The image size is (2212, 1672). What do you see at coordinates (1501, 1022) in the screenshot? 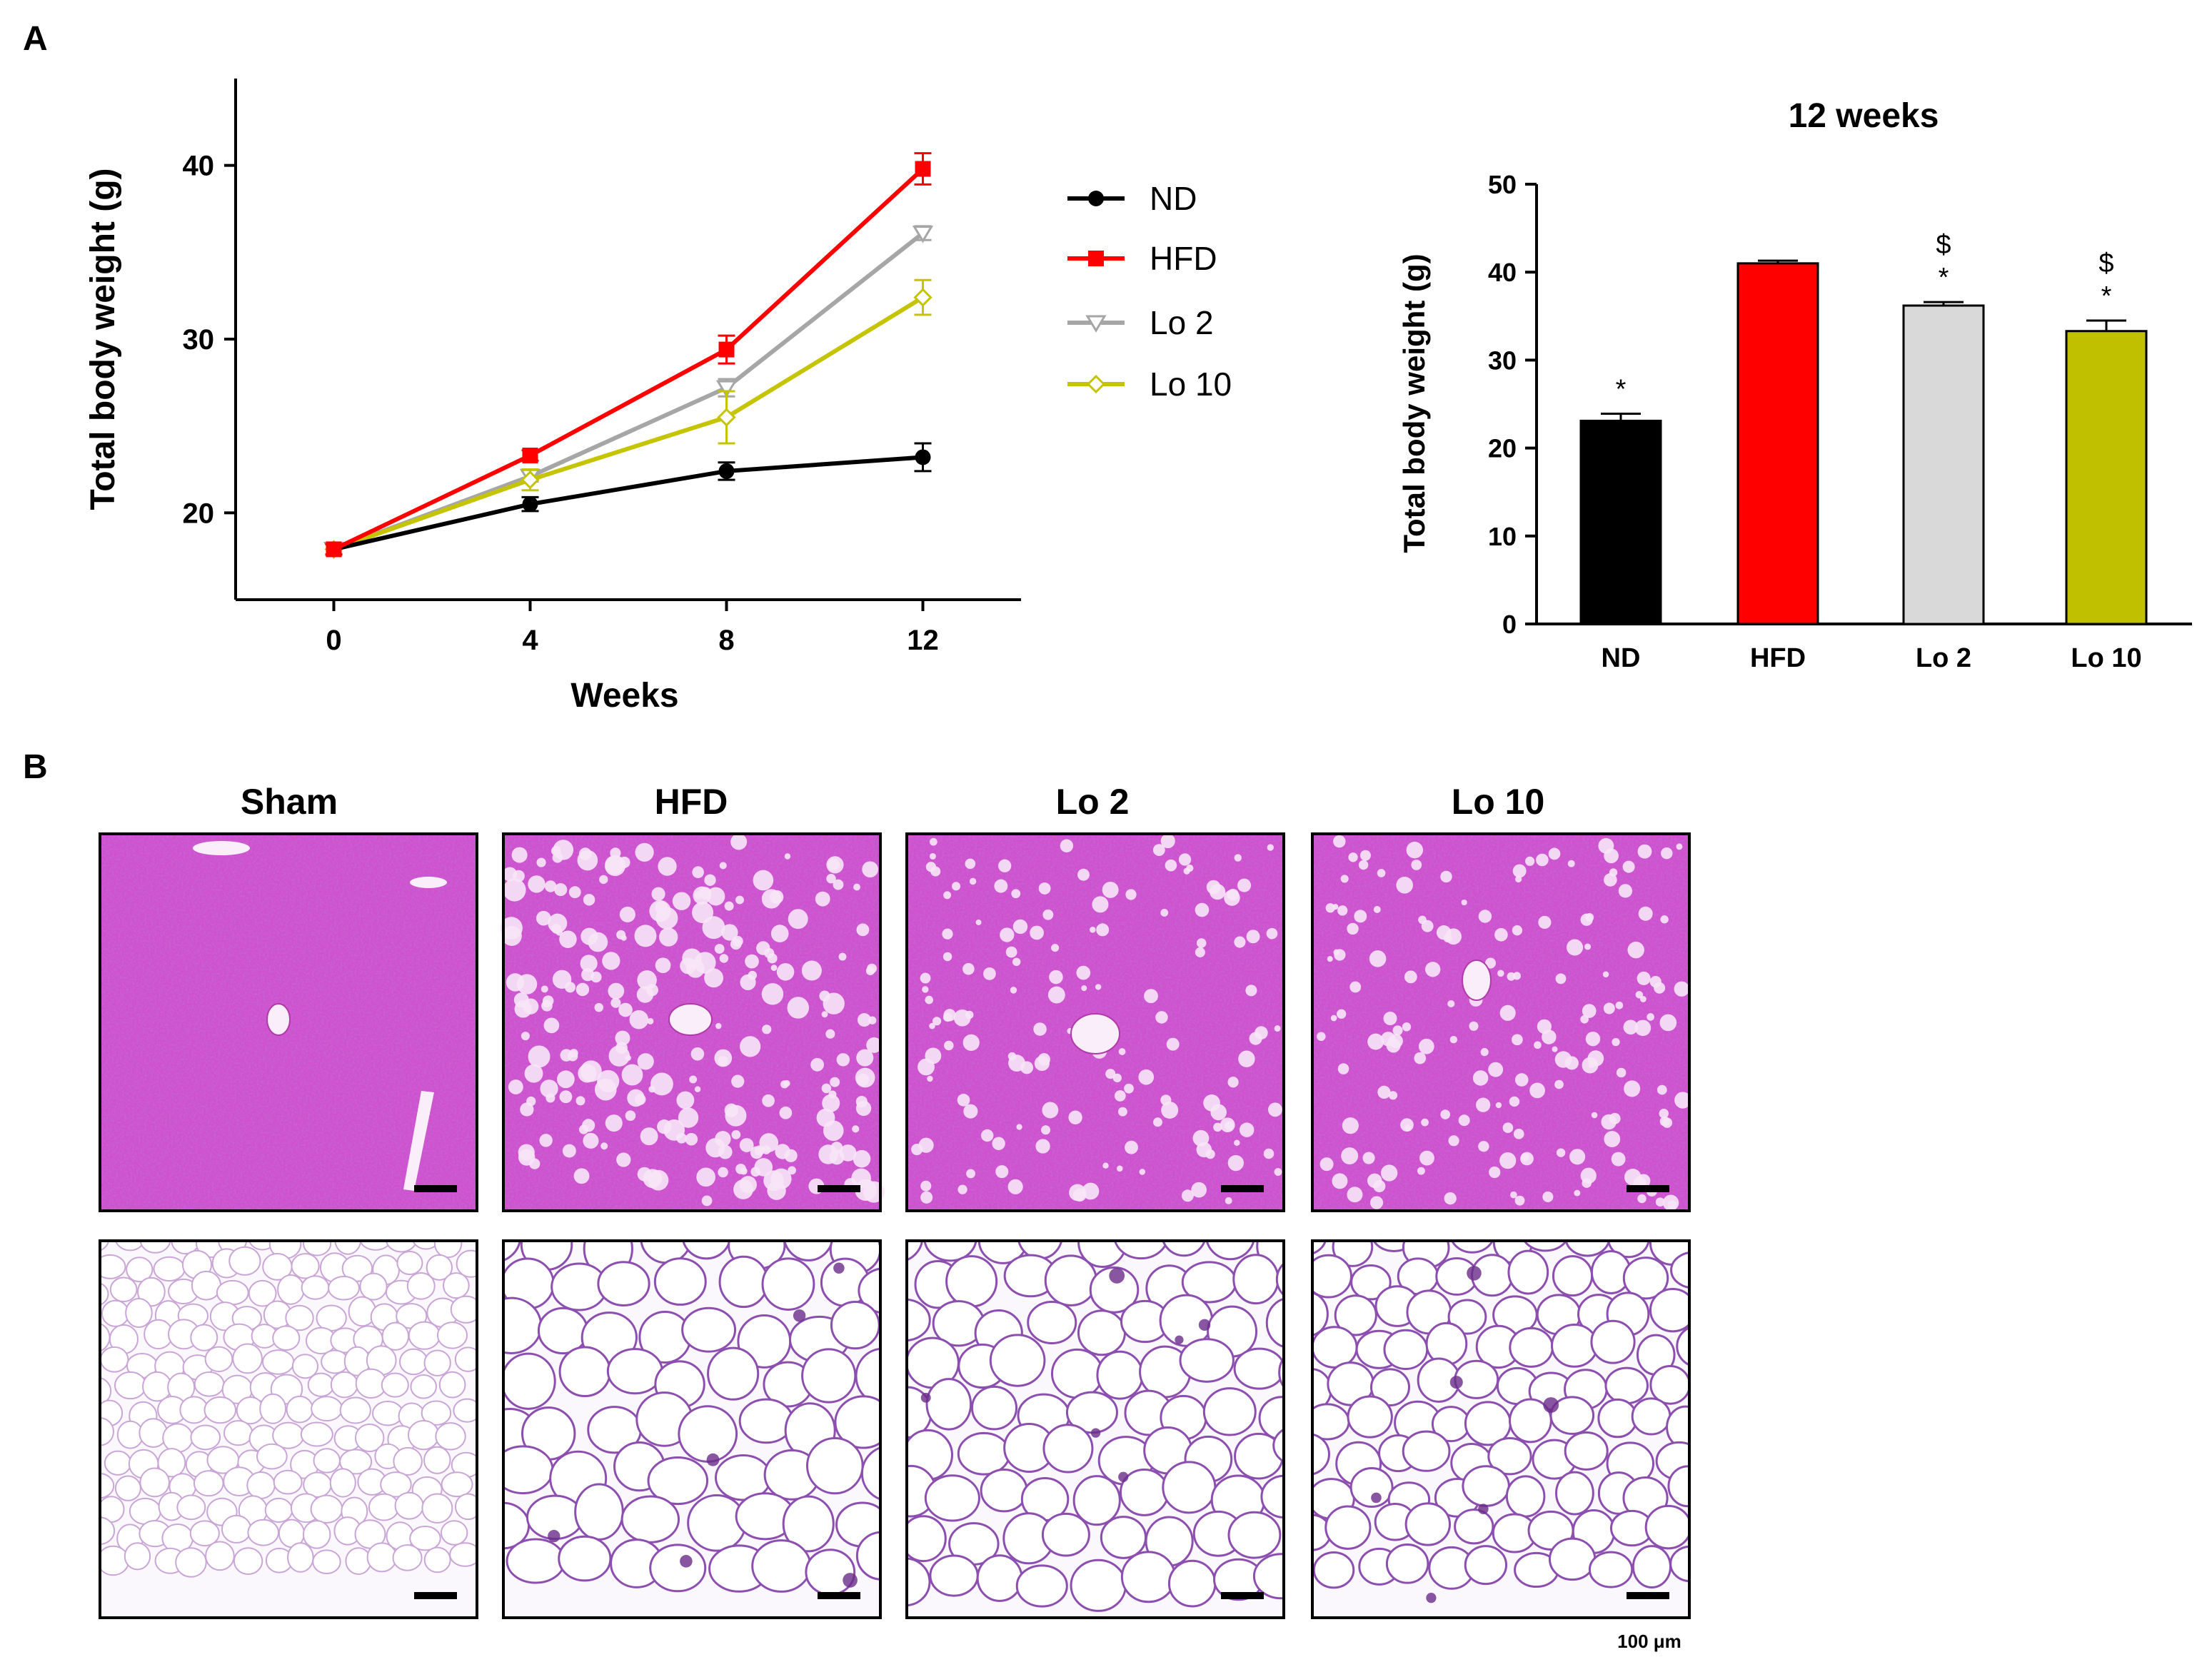
I see `liver-micrograph-lo10` at bounding box center [1501, 1022].